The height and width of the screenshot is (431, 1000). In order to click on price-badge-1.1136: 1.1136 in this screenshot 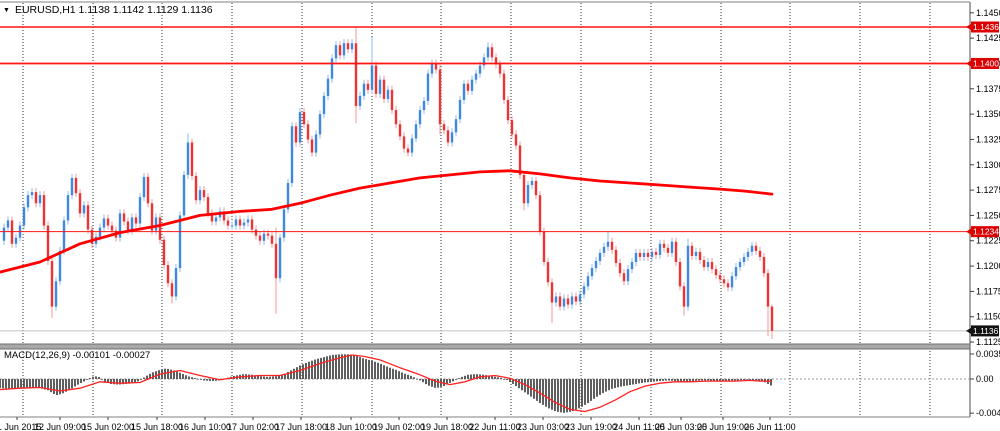, I will do `click(982, 331)`.